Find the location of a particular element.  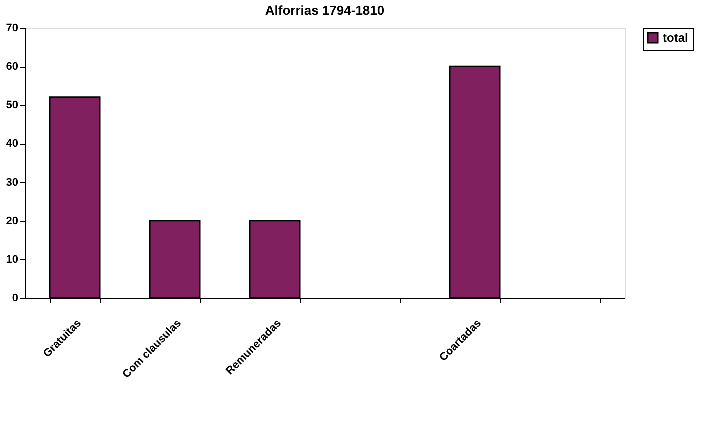

y-tick-label: 50 is located at coordinates (12, 106).